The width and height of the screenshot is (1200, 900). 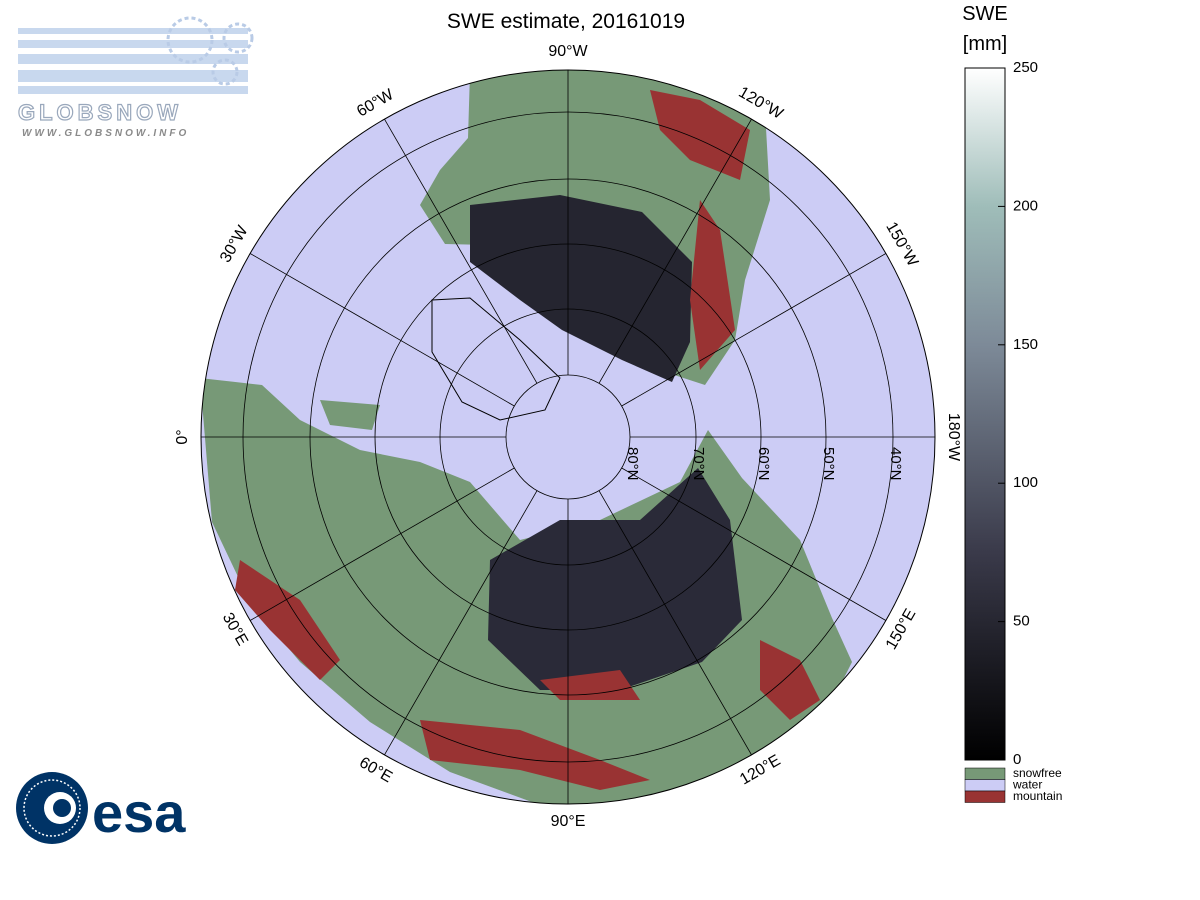 I want to click on class-label: snowfree, so click(x=1037, y=773).